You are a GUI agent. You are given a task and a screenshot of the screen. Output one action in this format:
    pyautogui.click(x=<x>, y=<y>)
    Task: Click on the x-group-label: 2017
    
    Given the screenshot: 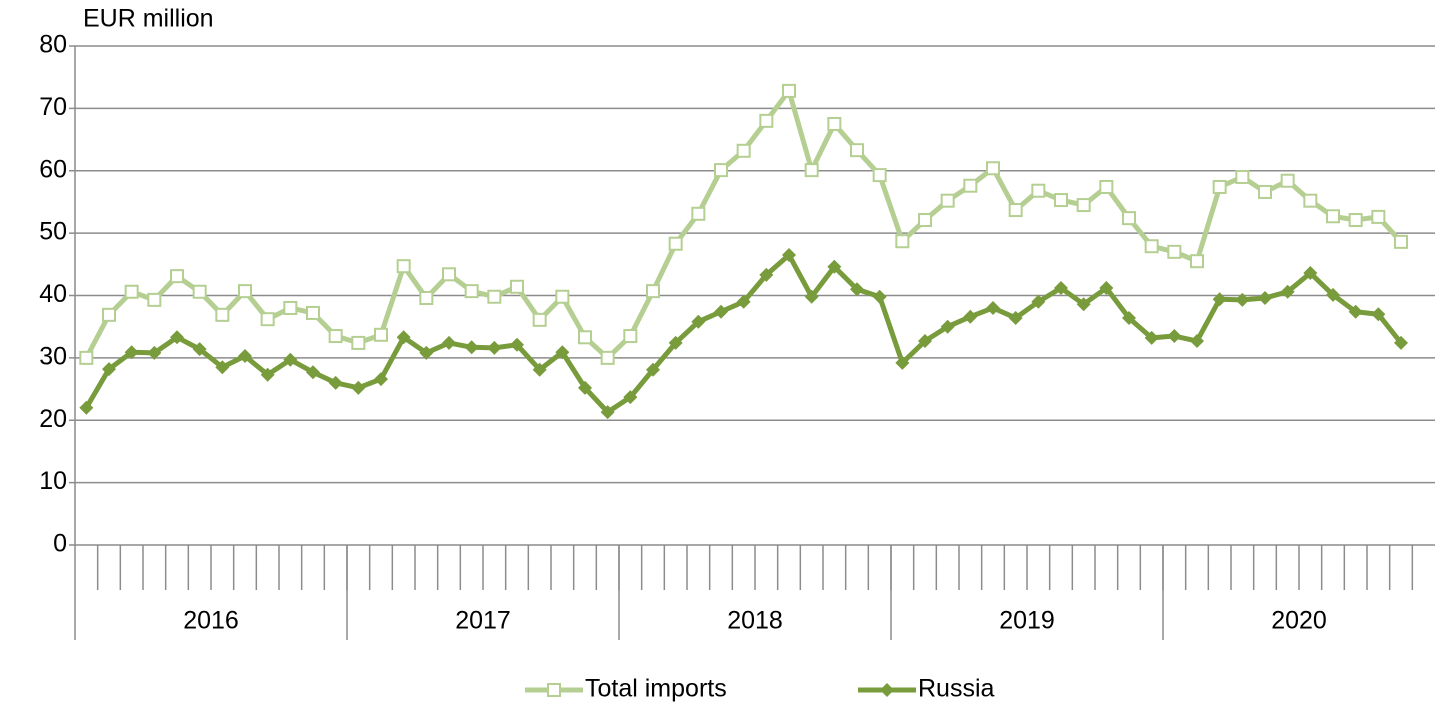 What is the action you would take?
    pyautogui.click(x=483, y=621)
    